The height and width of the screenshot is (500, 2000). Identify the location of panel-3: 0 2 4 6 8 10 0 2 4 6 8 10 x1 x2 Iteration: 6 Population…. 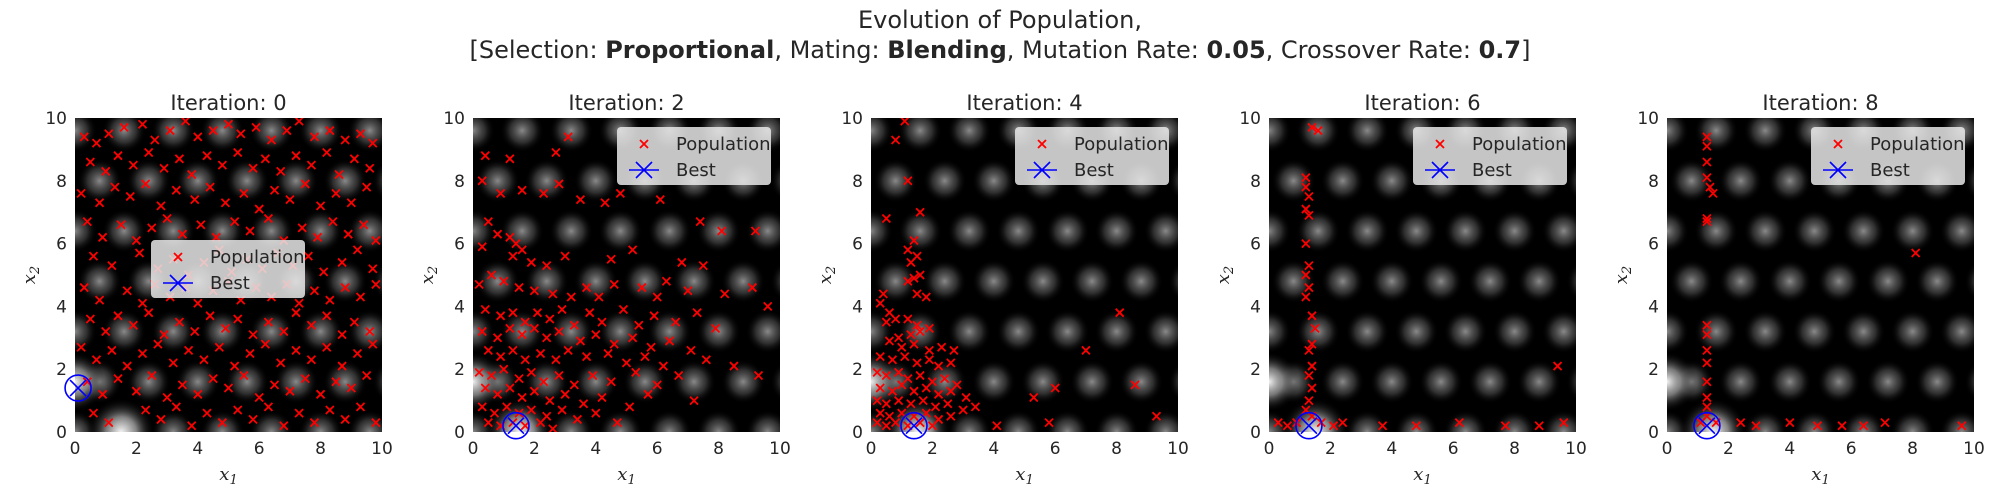
(1400, 289).